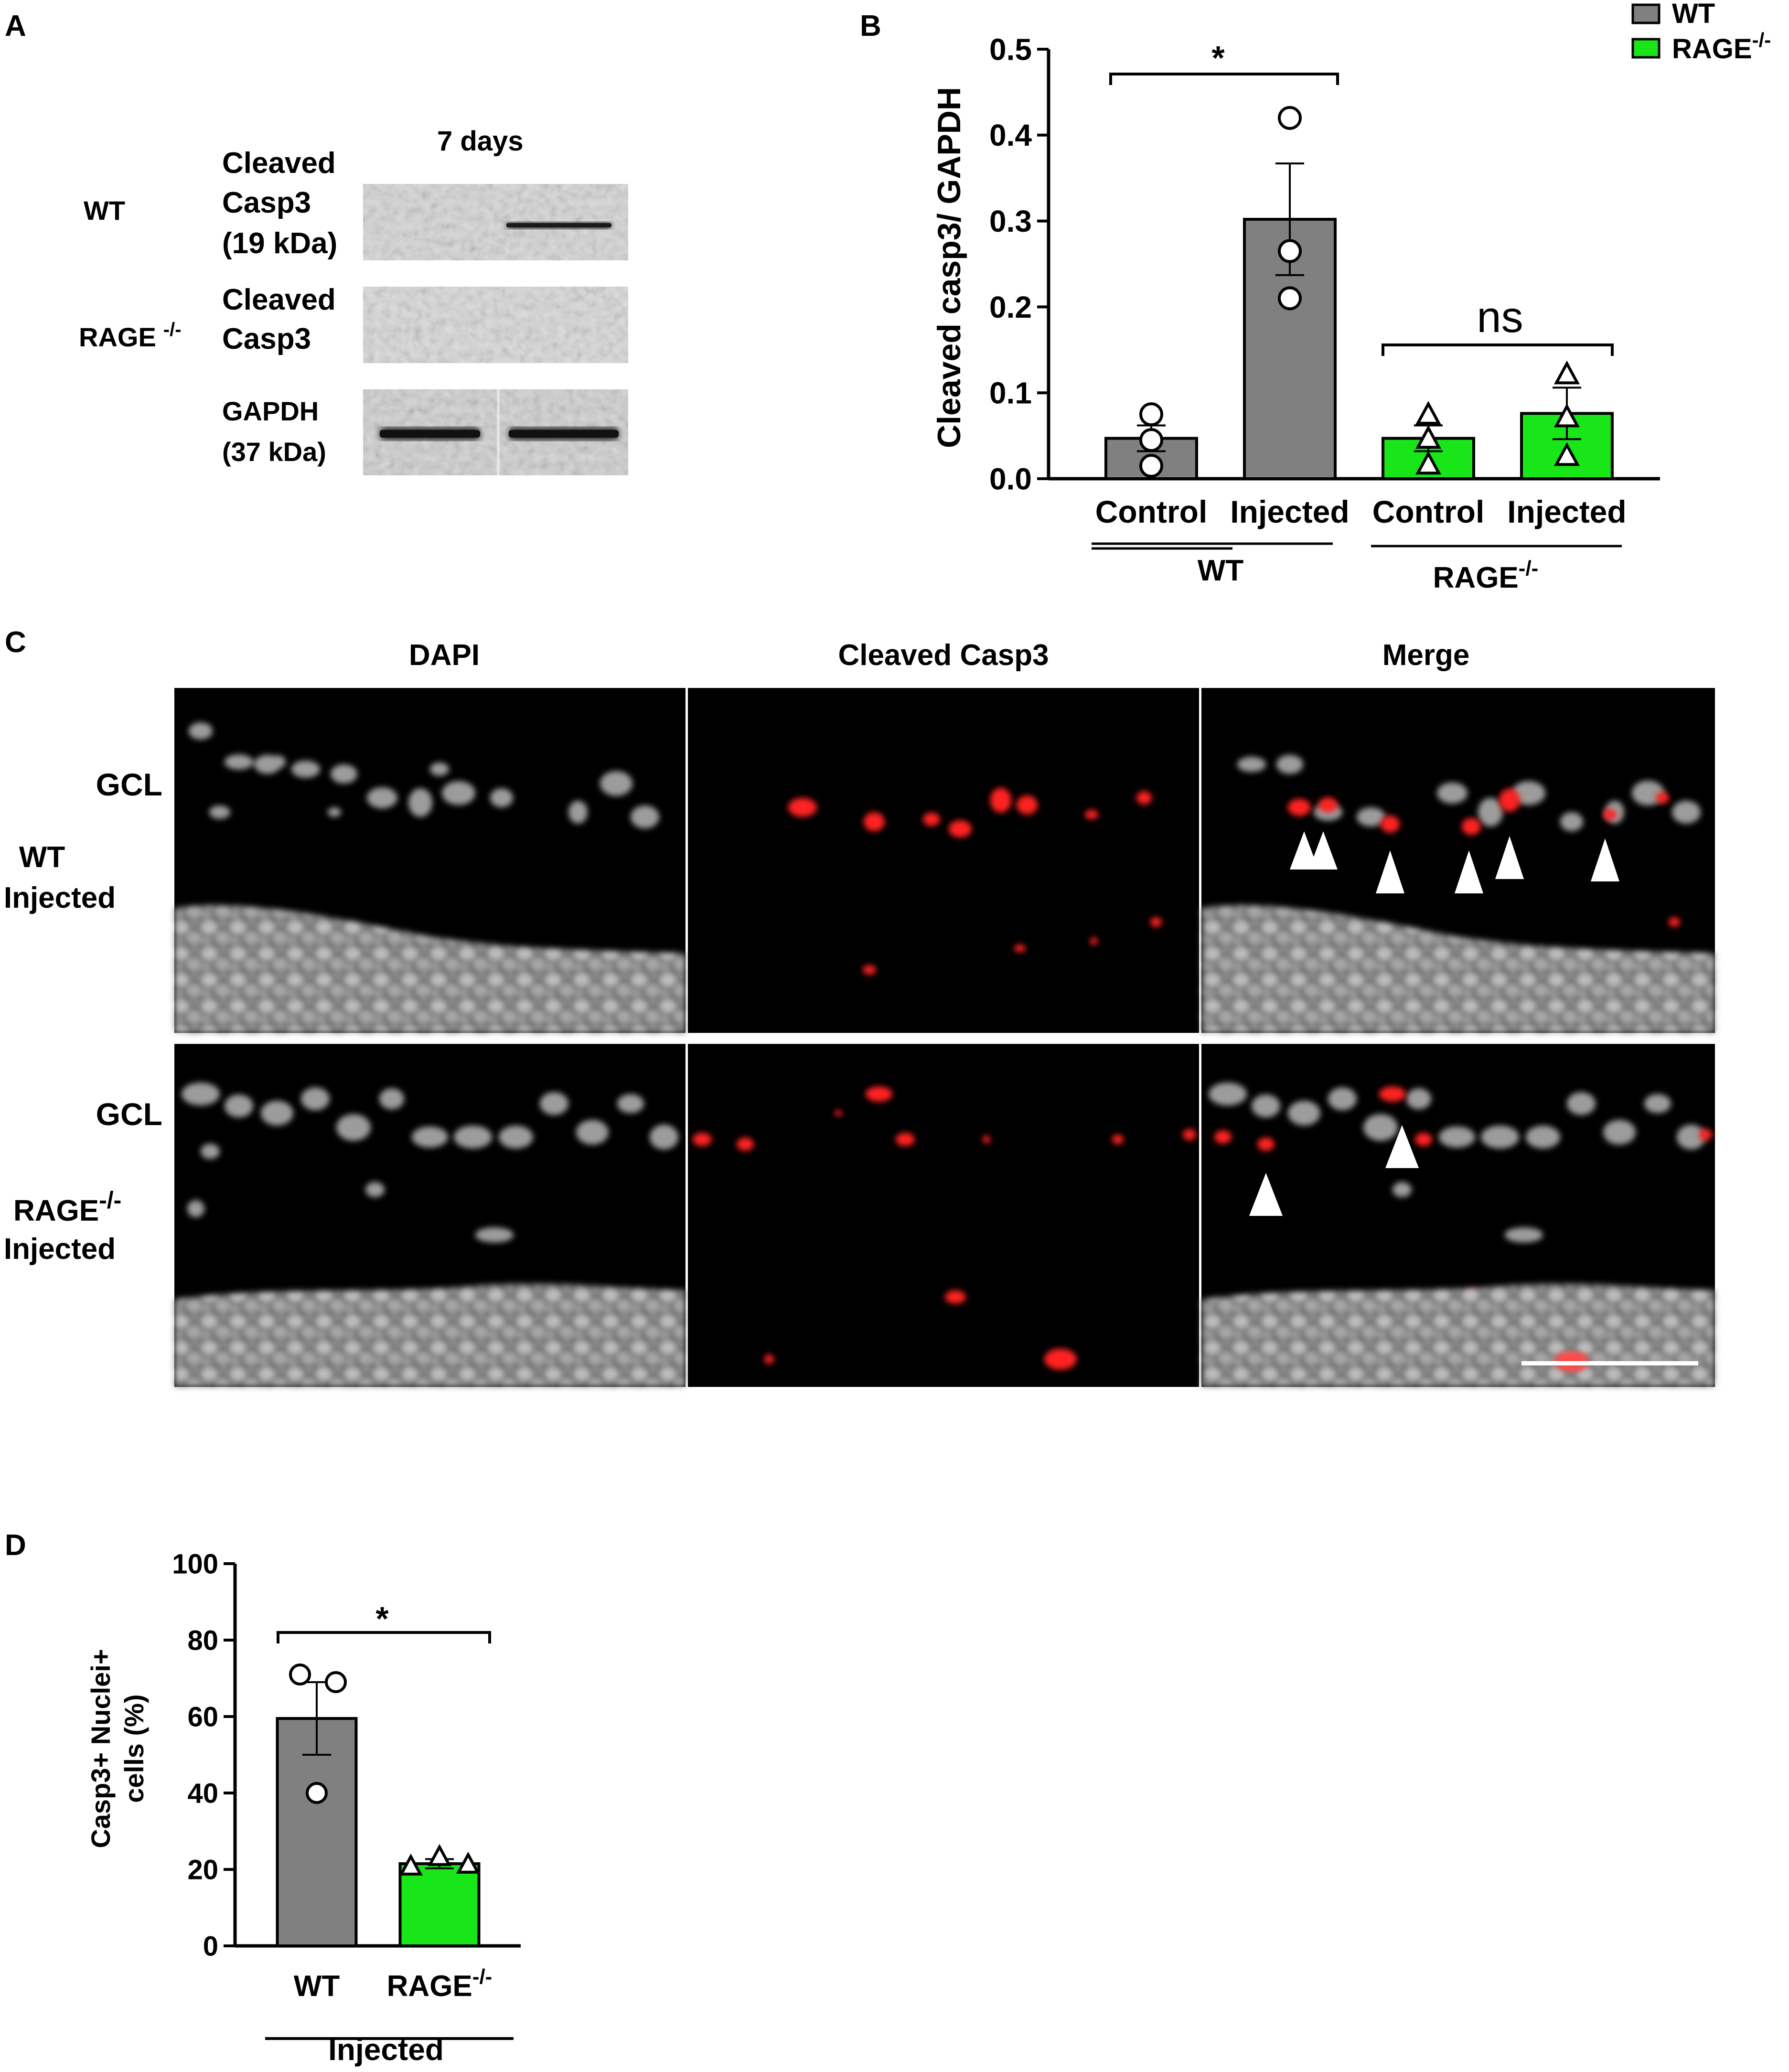 The width and height of the screenshot is (1789, 2072). Describe the element at coordinates (202, 1793) in the screenshot. I see `y-tick-label-d: 40` at that location.